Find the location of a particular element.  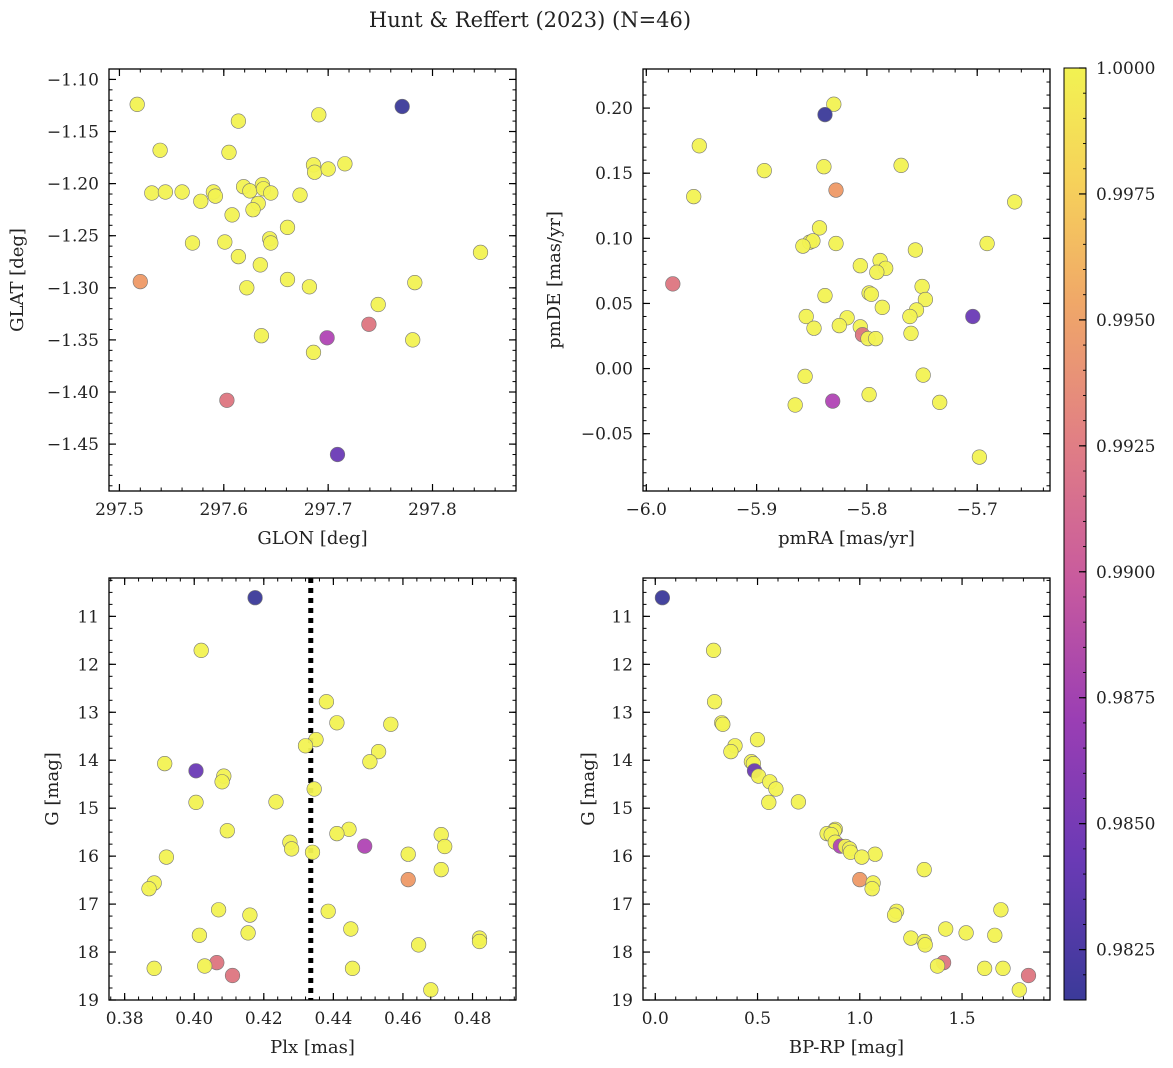

x-axis-label: GLON [deg] is located at coordinates (312, 538).